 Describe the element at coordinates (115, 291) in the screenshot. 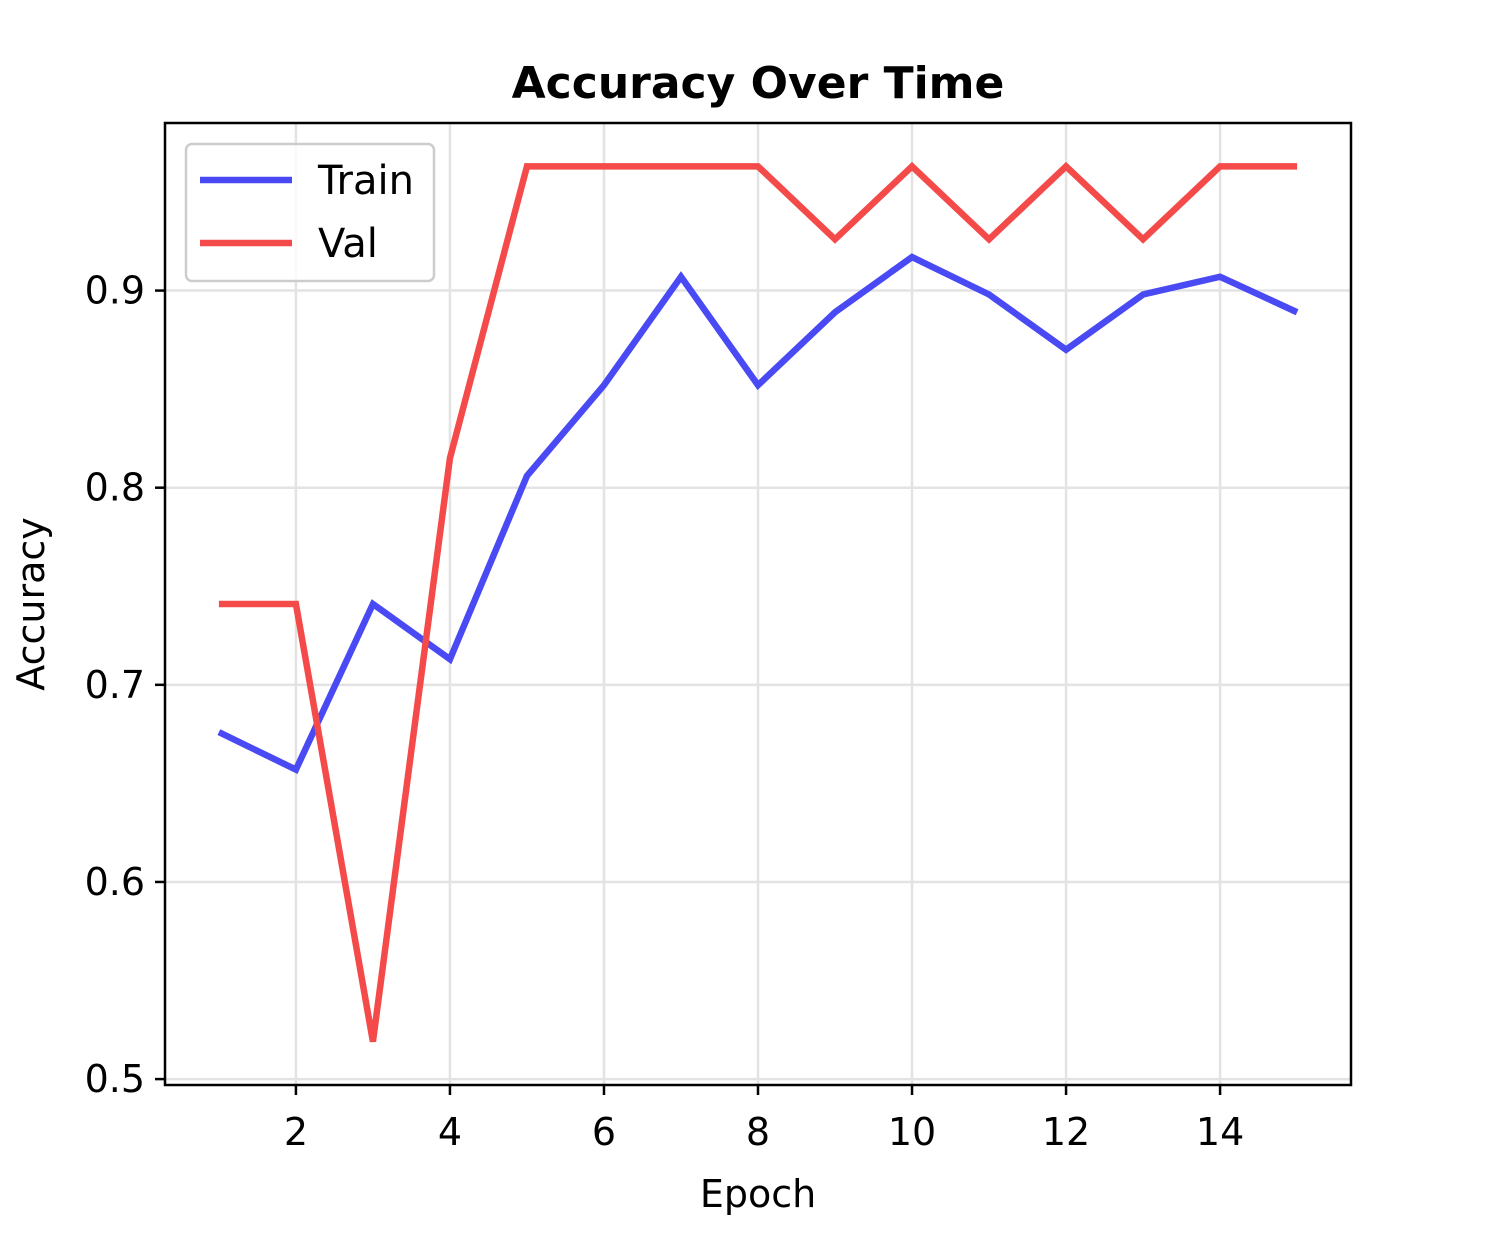

I see `y-tick-label: 0.9` at that location.